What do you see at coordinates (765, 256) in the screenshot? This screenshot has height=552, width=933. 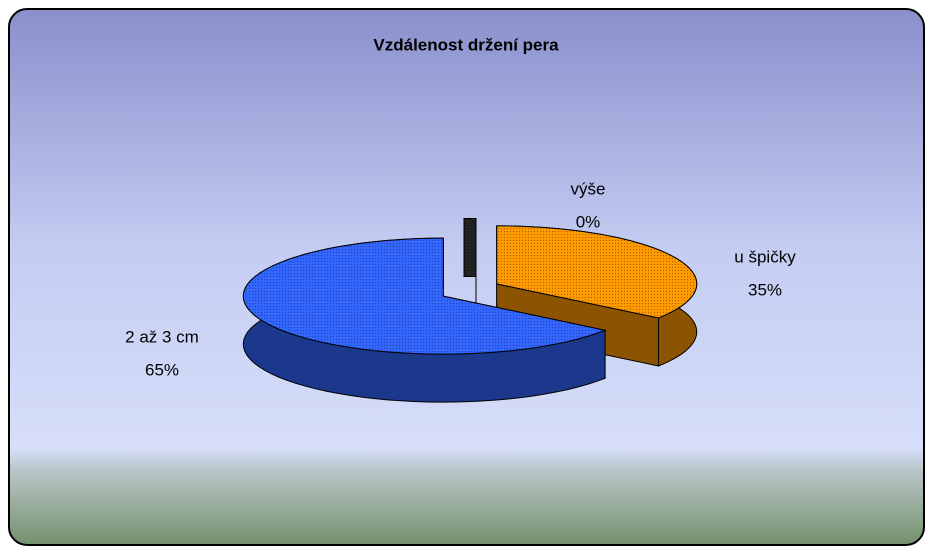 I see `category-label: u špičky` at bounding box center [765, 256].